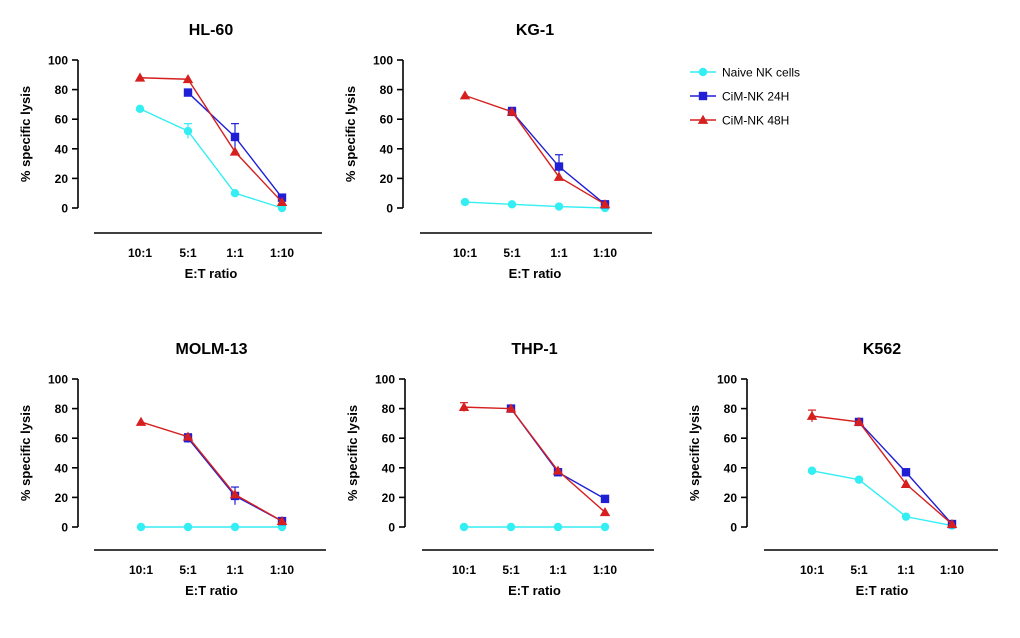 The image size is (1020, 638). I want to click on legend-item-naive: Naive NK cells, so click(745, 73).